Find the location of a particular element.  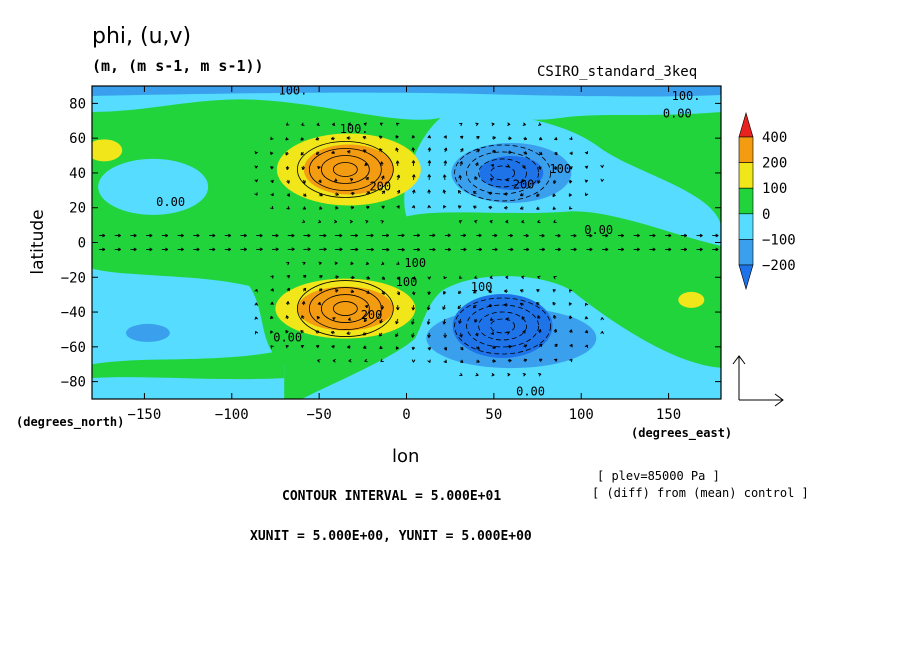

positive-core-nw is located at coordinates (348, 169).